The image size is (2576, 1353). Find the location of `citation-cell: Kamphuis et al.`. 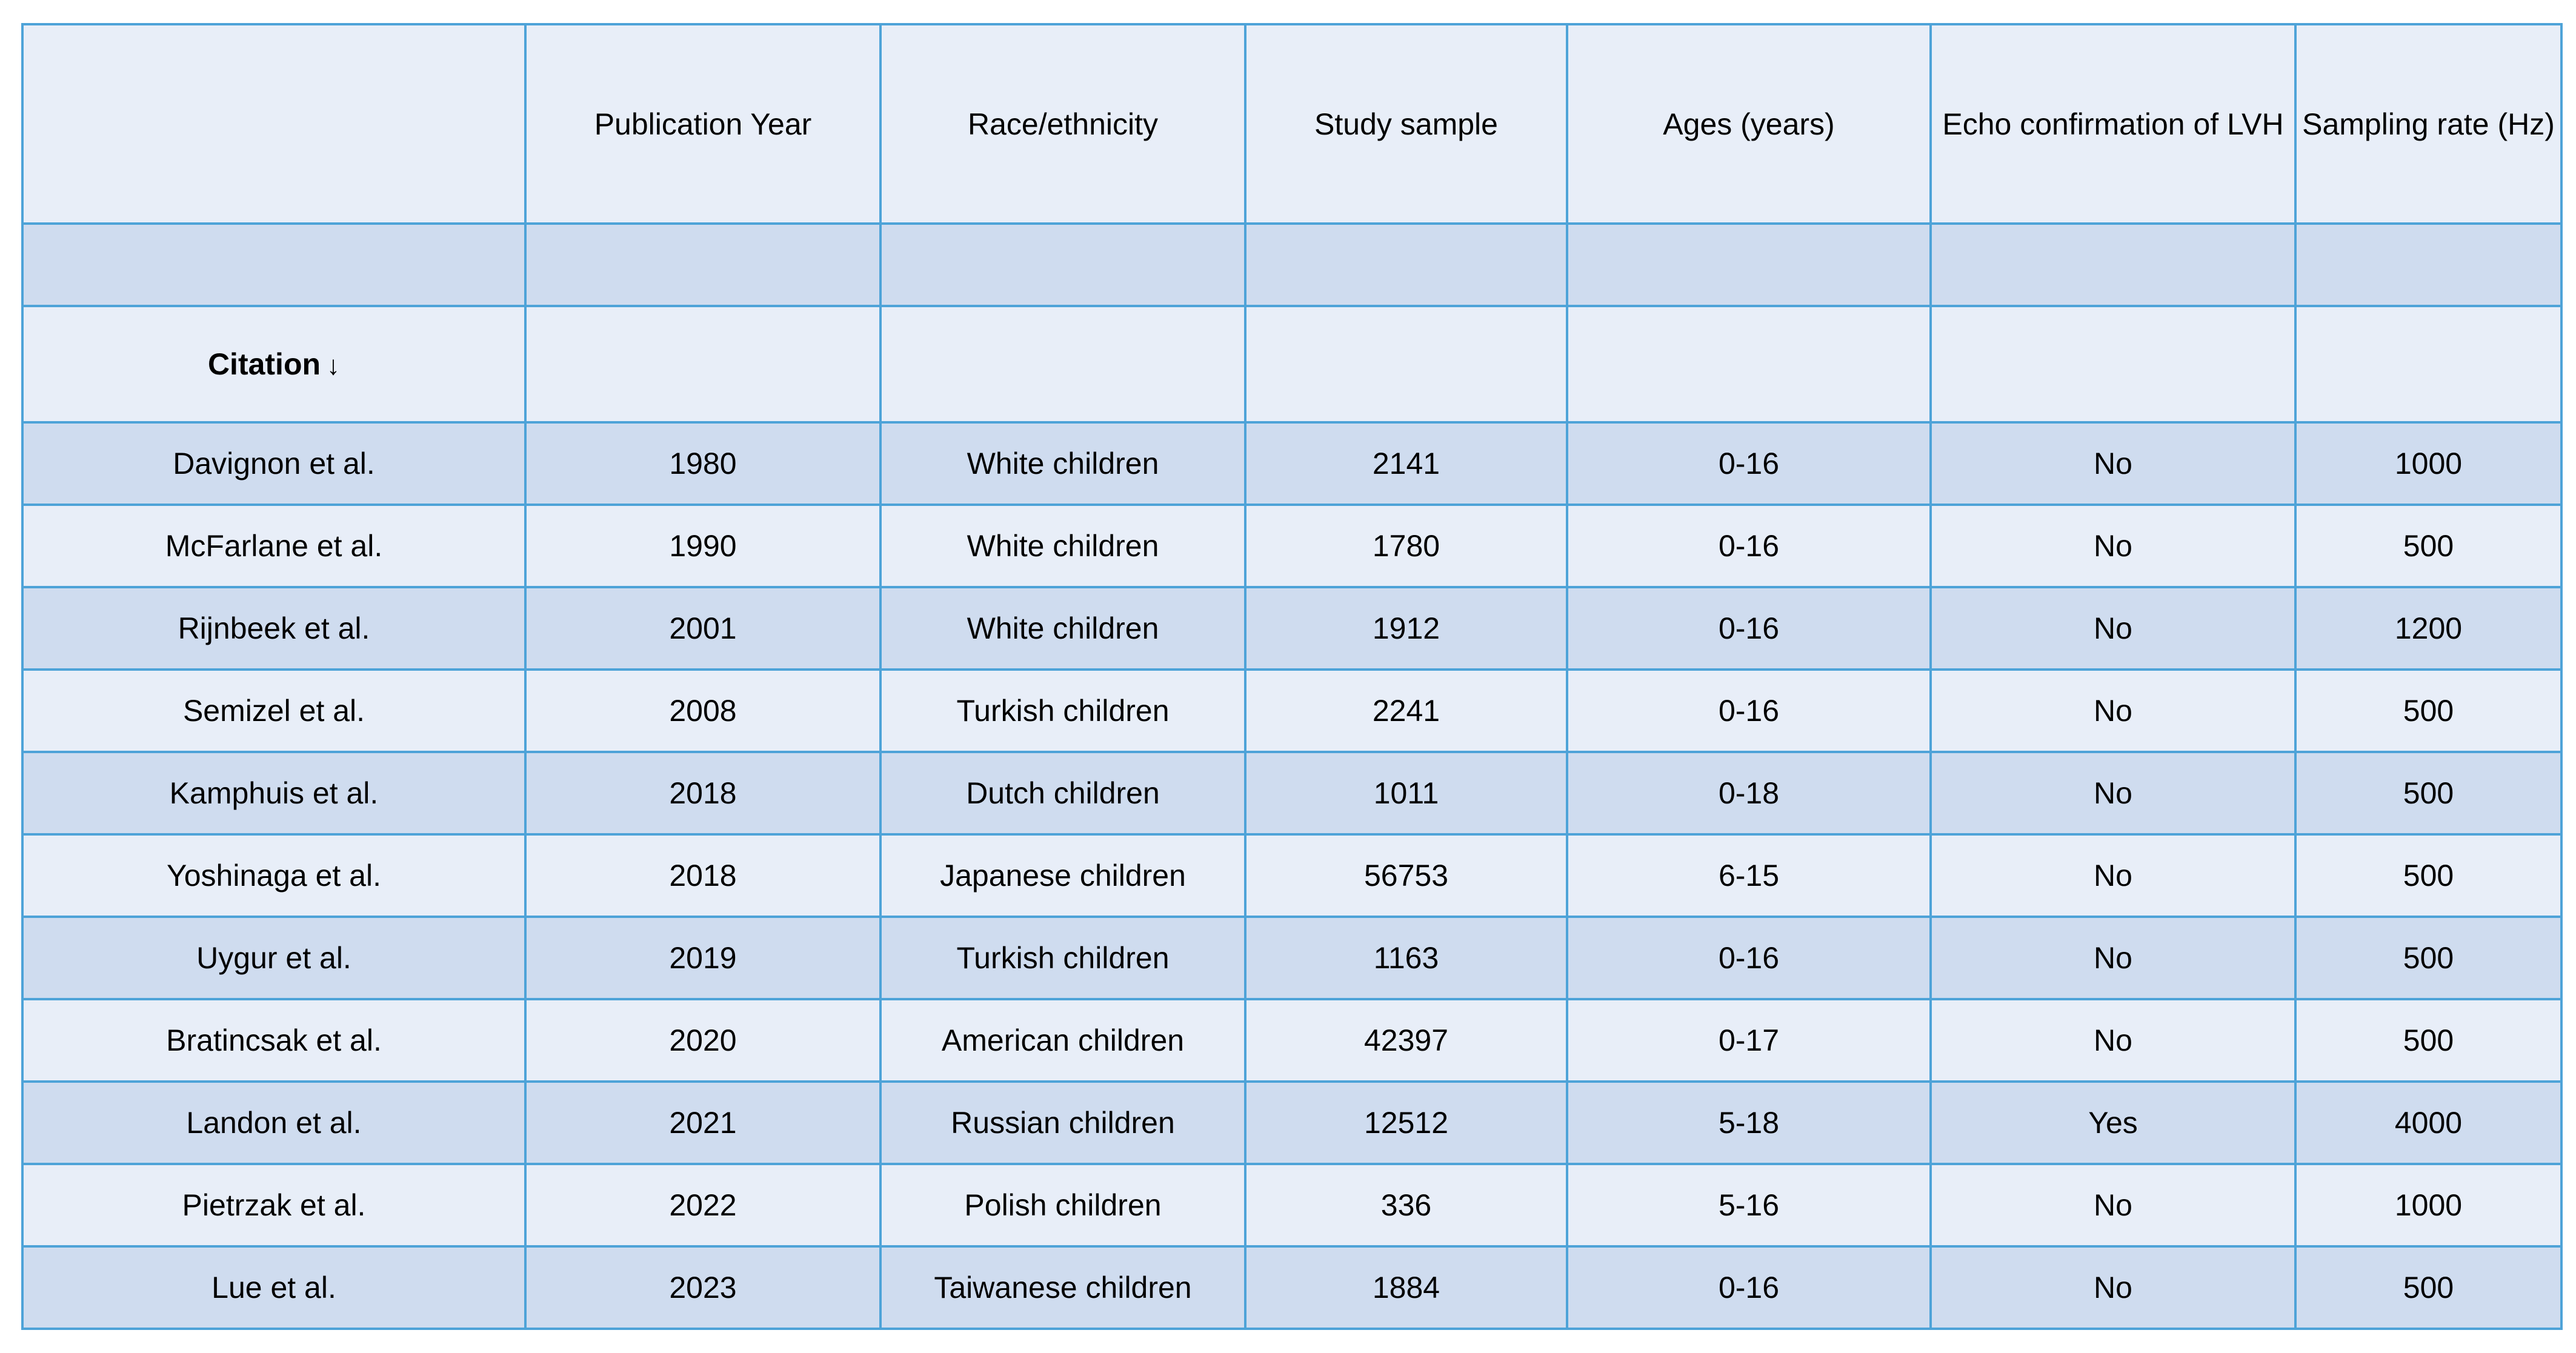

citation-cell: Kamphuis et al. is located at coordinates (274, 793).